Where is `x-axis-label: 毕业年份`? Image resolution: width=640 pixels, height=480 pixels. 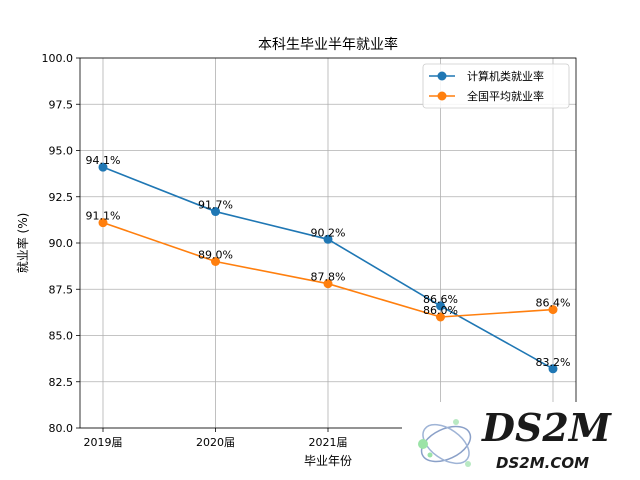
x-axis-label: 毕业年份 is located at coordinates (328, 461).